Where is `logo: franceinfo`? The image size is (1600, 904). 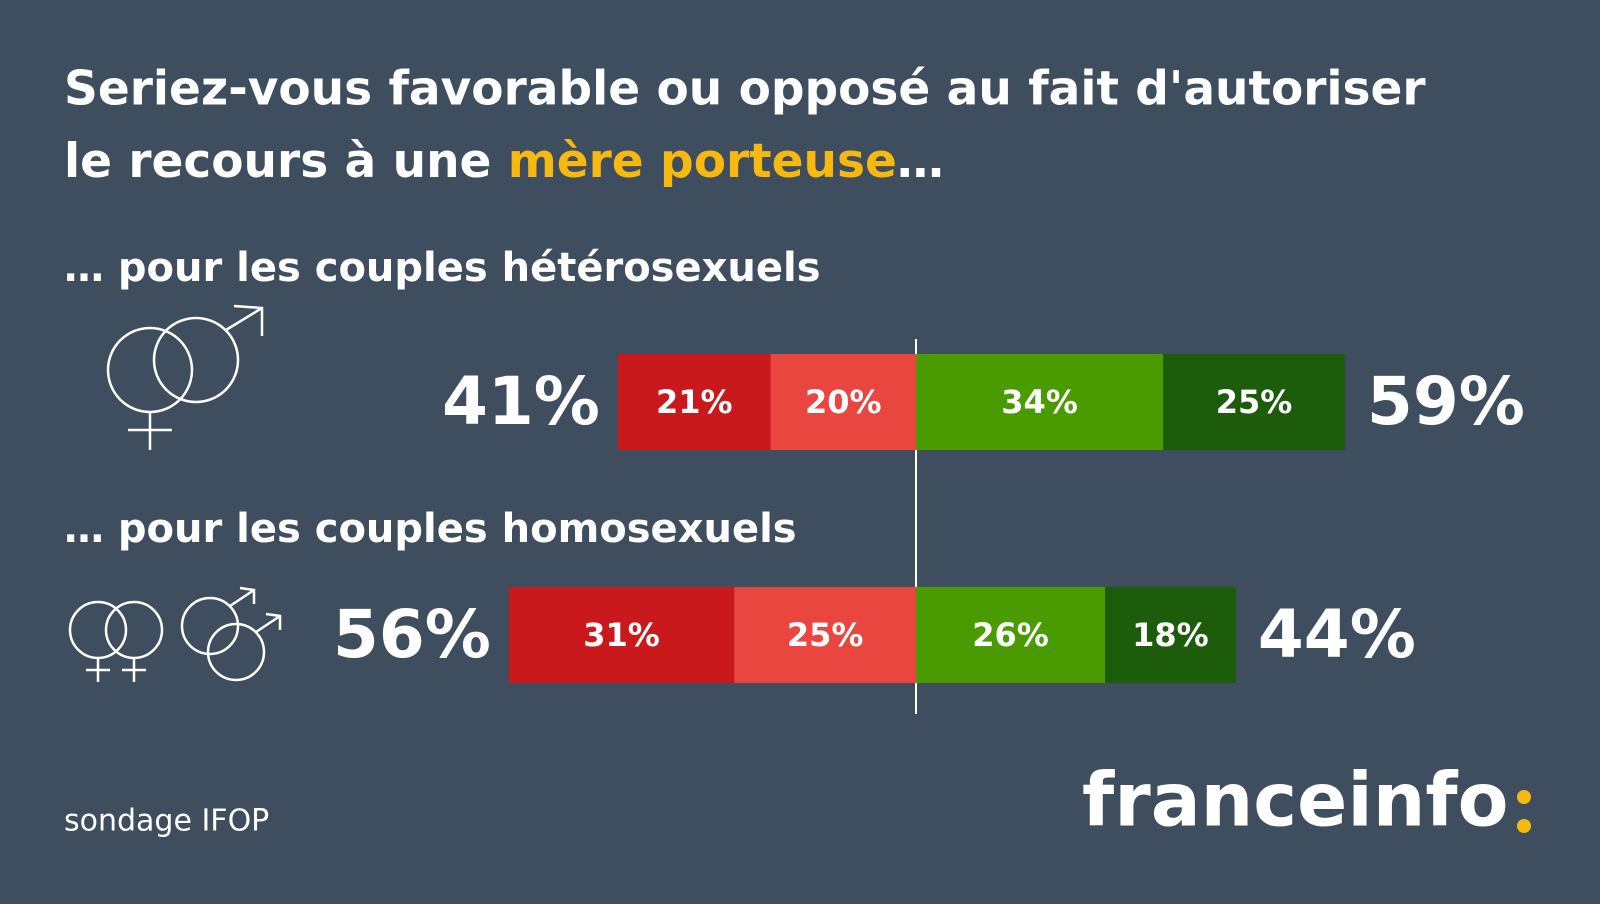 logo: franceinfo is located at coordinates (1295, 801).